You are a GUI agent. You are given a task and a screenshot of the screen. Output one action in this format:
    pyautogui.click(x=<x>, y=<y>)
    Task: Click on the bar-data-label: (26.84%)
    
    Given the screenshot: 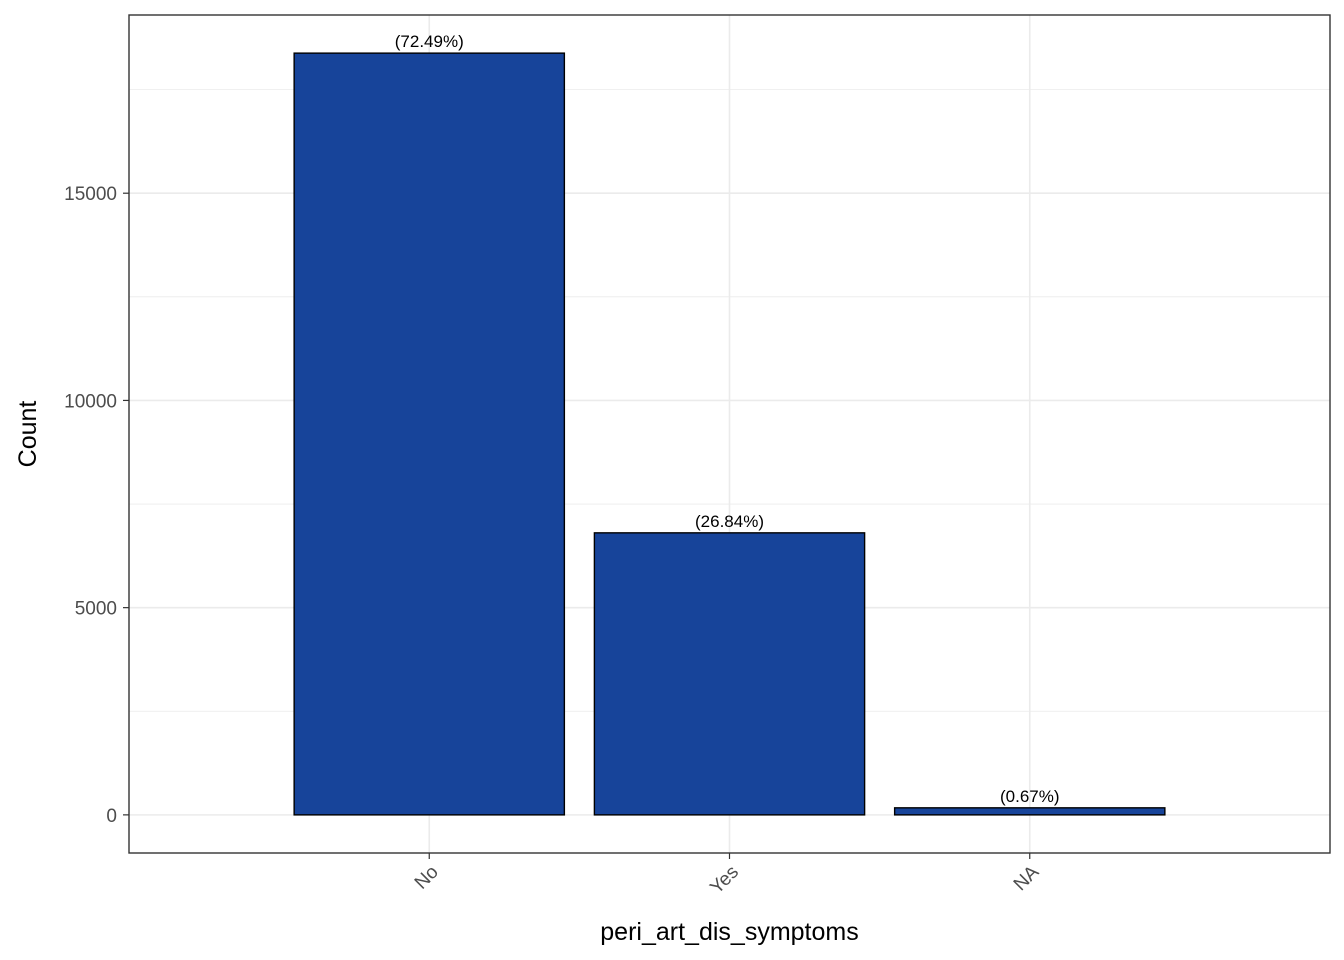 What is the action you would take?
    pyautogui.click(x=729, y=521)
    